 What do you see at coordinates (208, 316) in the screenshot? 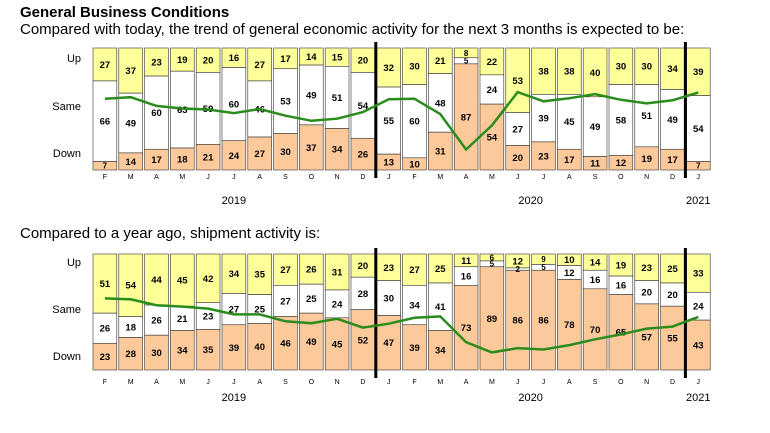
I see `data-label-same: 23` at bounding box center [208, 316].